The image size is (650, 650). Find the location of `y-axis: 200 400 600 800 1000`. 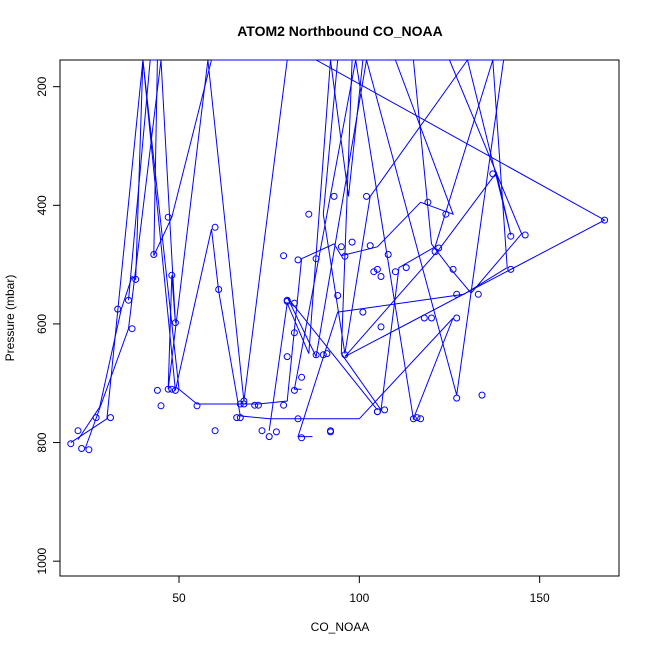

y-axis: 200 400 600 800 1000 is located at coordinates (47, 325).